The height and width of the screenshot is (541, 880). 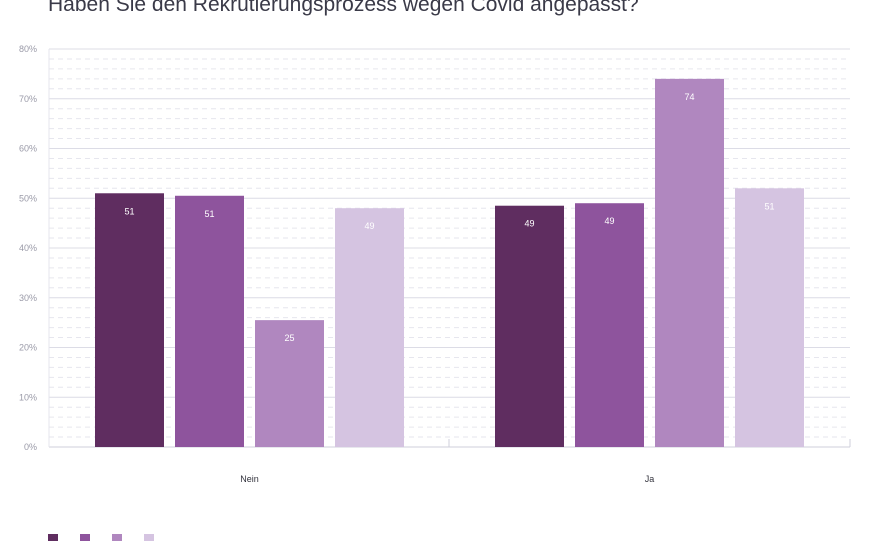 What do you see at coordinates (289, 338) in the screenshot?
I see `data-label: 25` at bounding box center [289, 338].